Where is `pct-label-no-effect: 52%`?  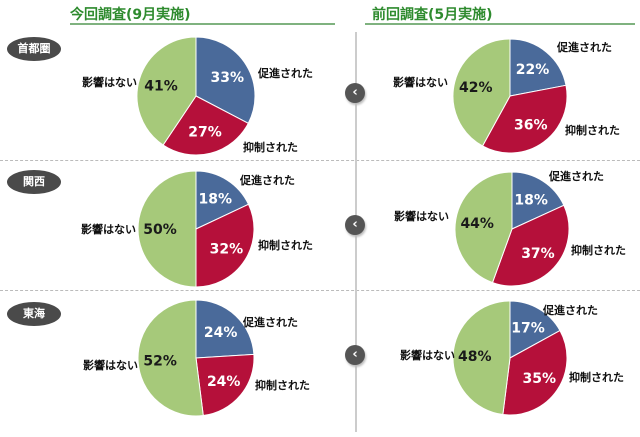 pct-label-no-effect: 52% is located at coordinates (160, 361).